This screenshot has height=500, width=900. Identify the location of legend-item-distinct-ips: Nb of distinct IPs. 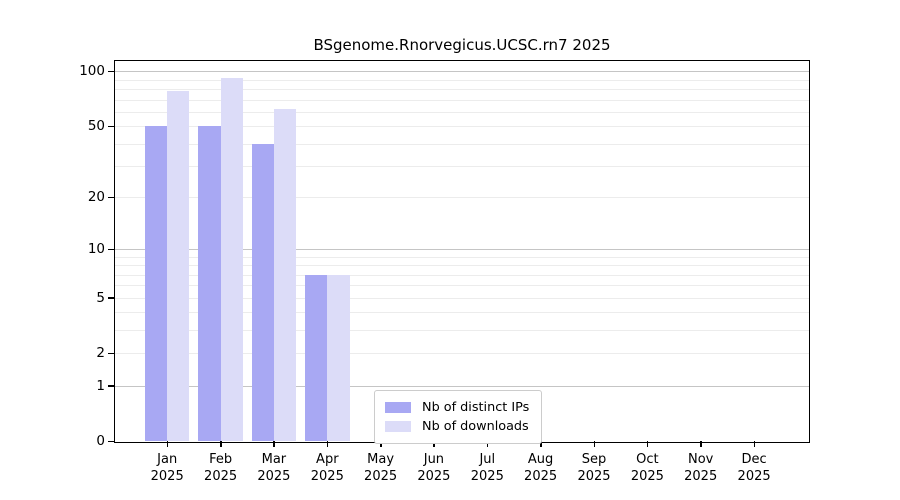
(458, 407).